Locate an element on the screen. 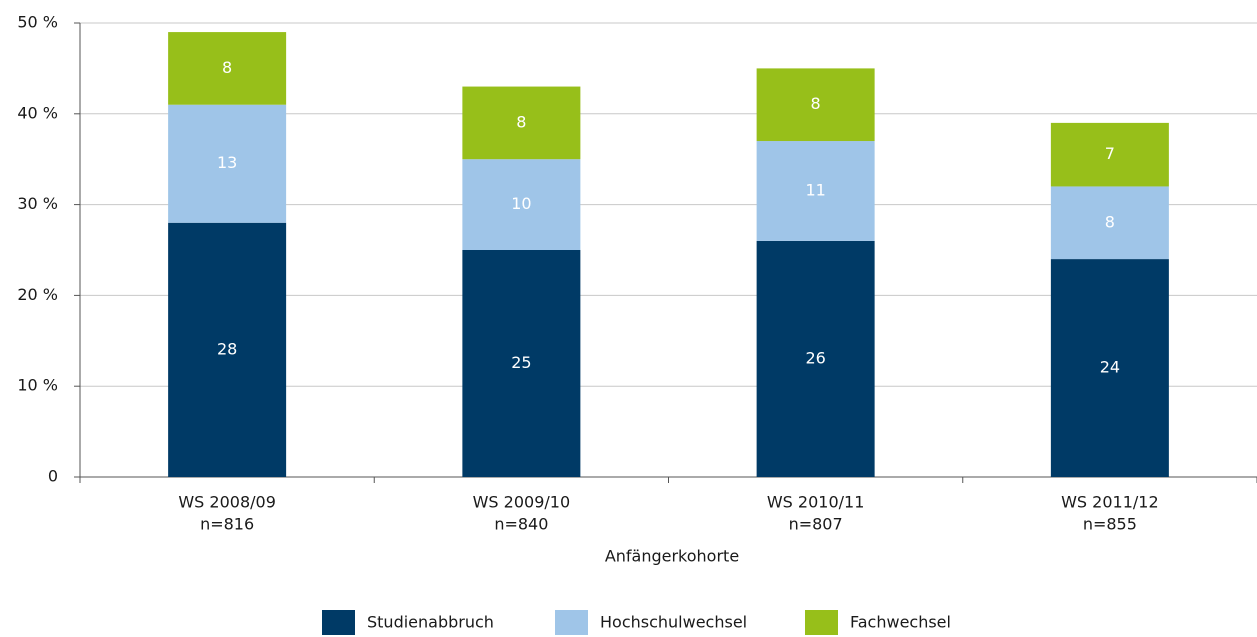 Image resolution: width=1257 pixels, height=637 pixels. data-label: 26 is located at coordinates (815, 357).